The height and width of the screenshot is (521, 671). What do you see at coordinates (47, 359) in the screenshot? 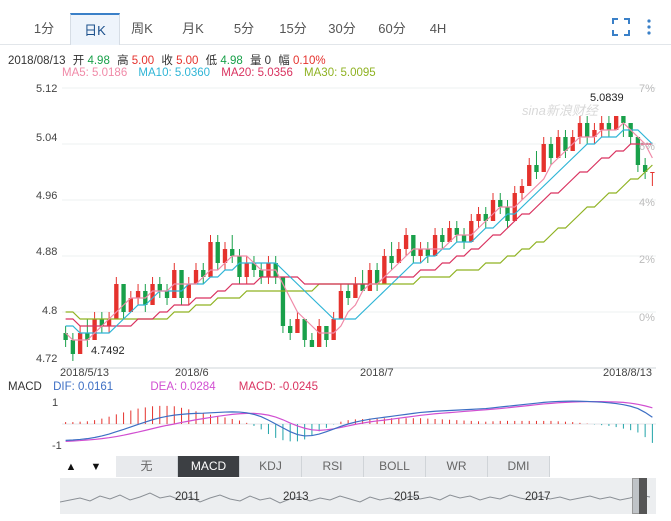
I see `price-tick: 4.72` at bounding box center [47, 359].